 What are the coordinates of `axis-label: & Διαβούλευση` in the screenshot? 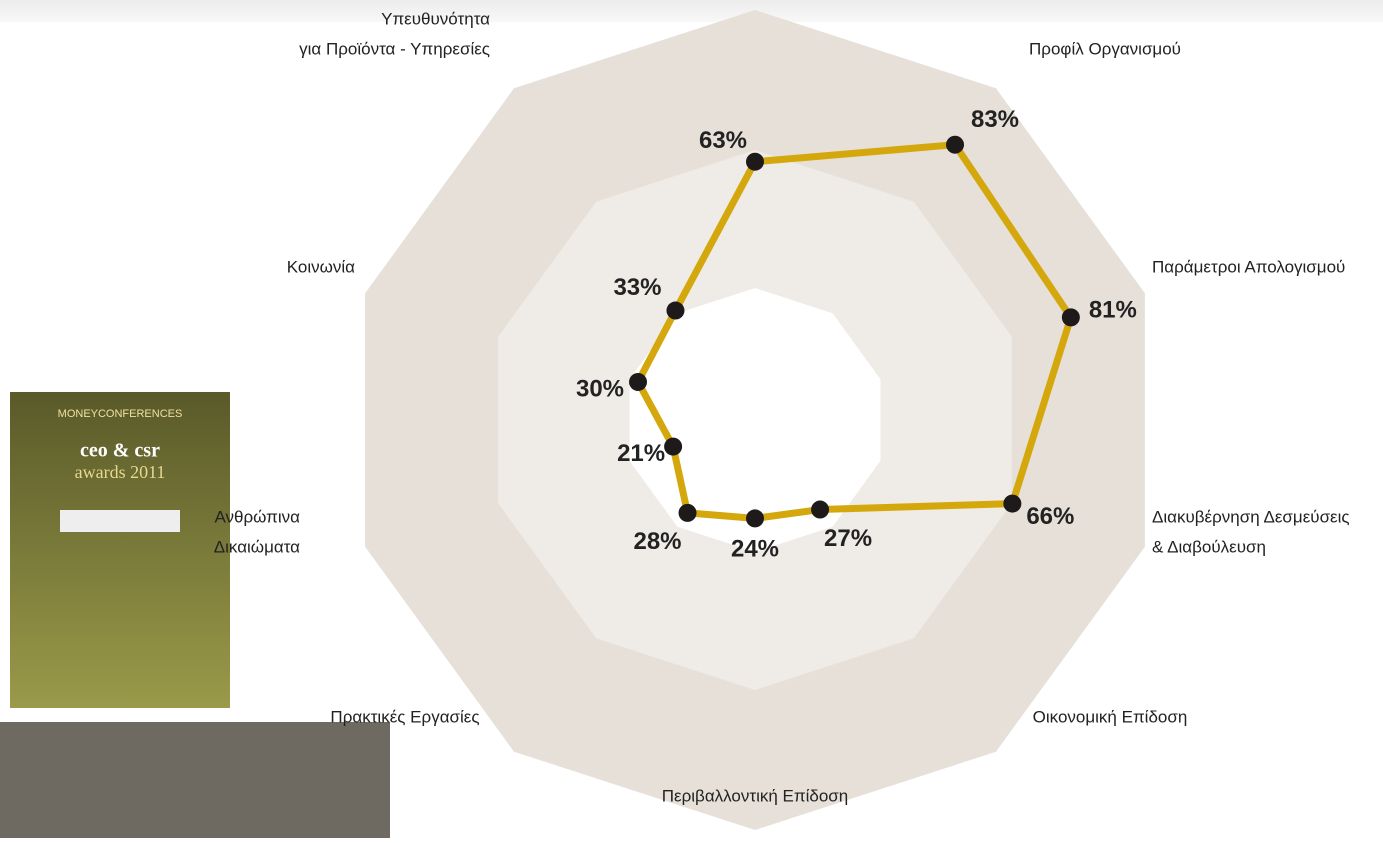 It's located at (1209, 546).